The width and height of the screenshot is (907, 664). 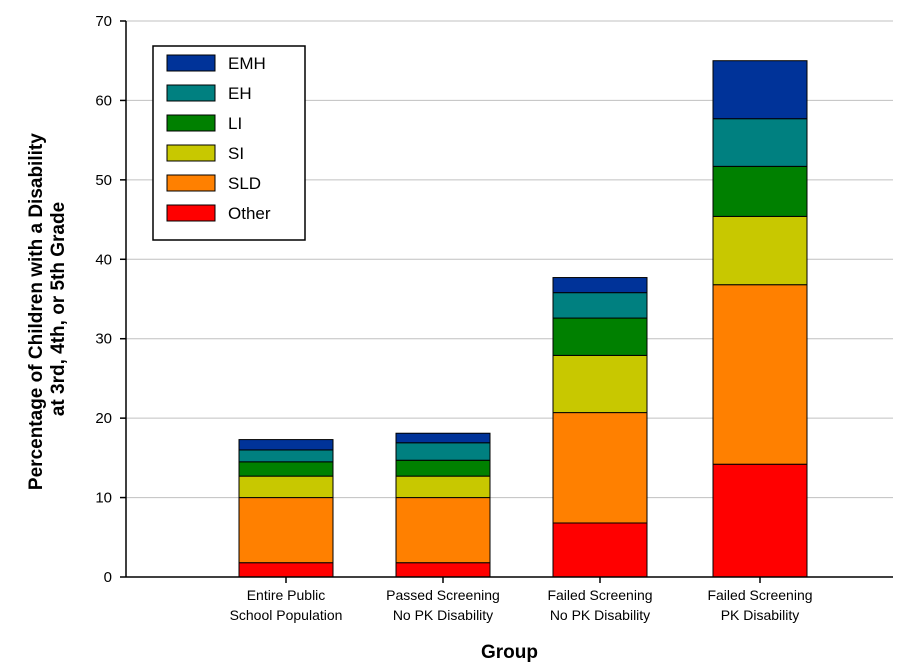 What do you see at coordinates (191, 93) in the screenshot?
I see `legend-swatch-eh` at bounding box center [191, 93].